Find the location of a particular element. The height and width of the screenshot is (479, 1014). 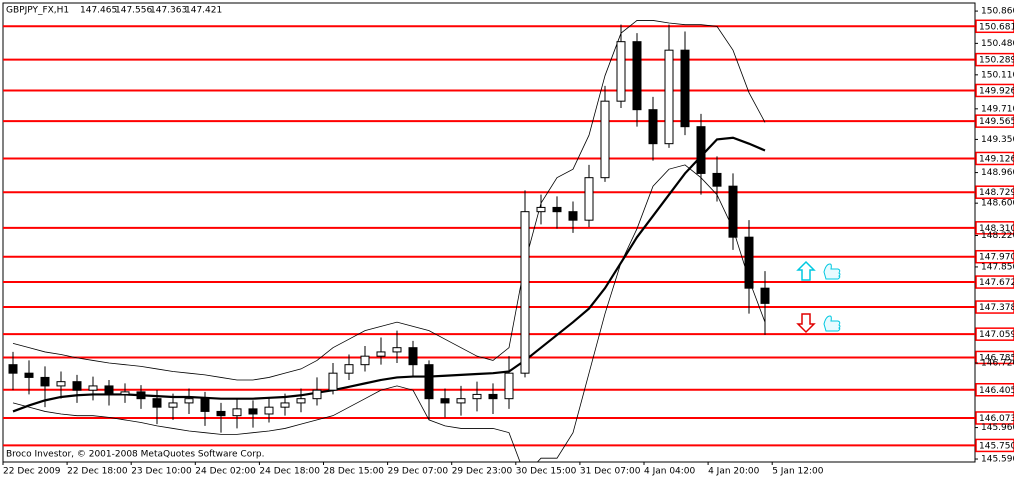

x-tick-label: 30 Dec 15:00 is located at coordinates (546, 472).